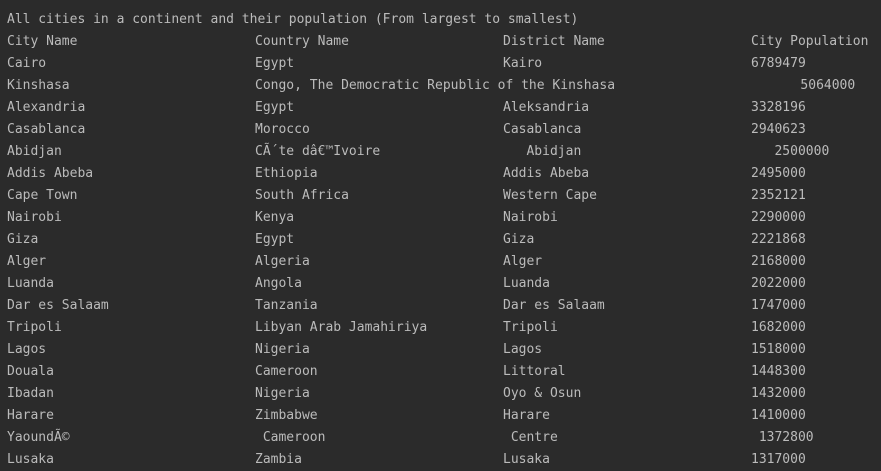 The width and height of the screenshot is (881, 471). I want to click on data-row-cell: Zimbabwe, so click(286, 415).